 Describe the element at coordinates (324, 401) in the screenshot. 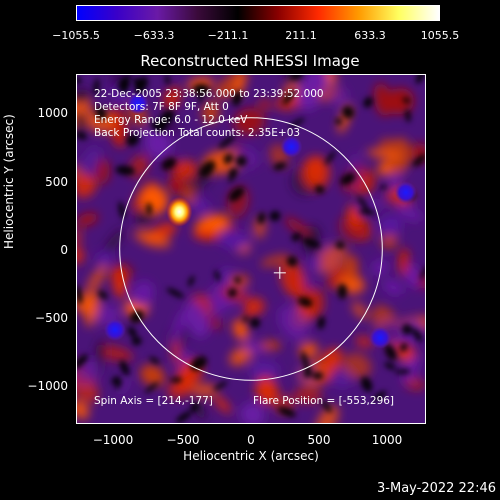

I see `flare-position-label: Flare Position = [-553,296]` at that location.